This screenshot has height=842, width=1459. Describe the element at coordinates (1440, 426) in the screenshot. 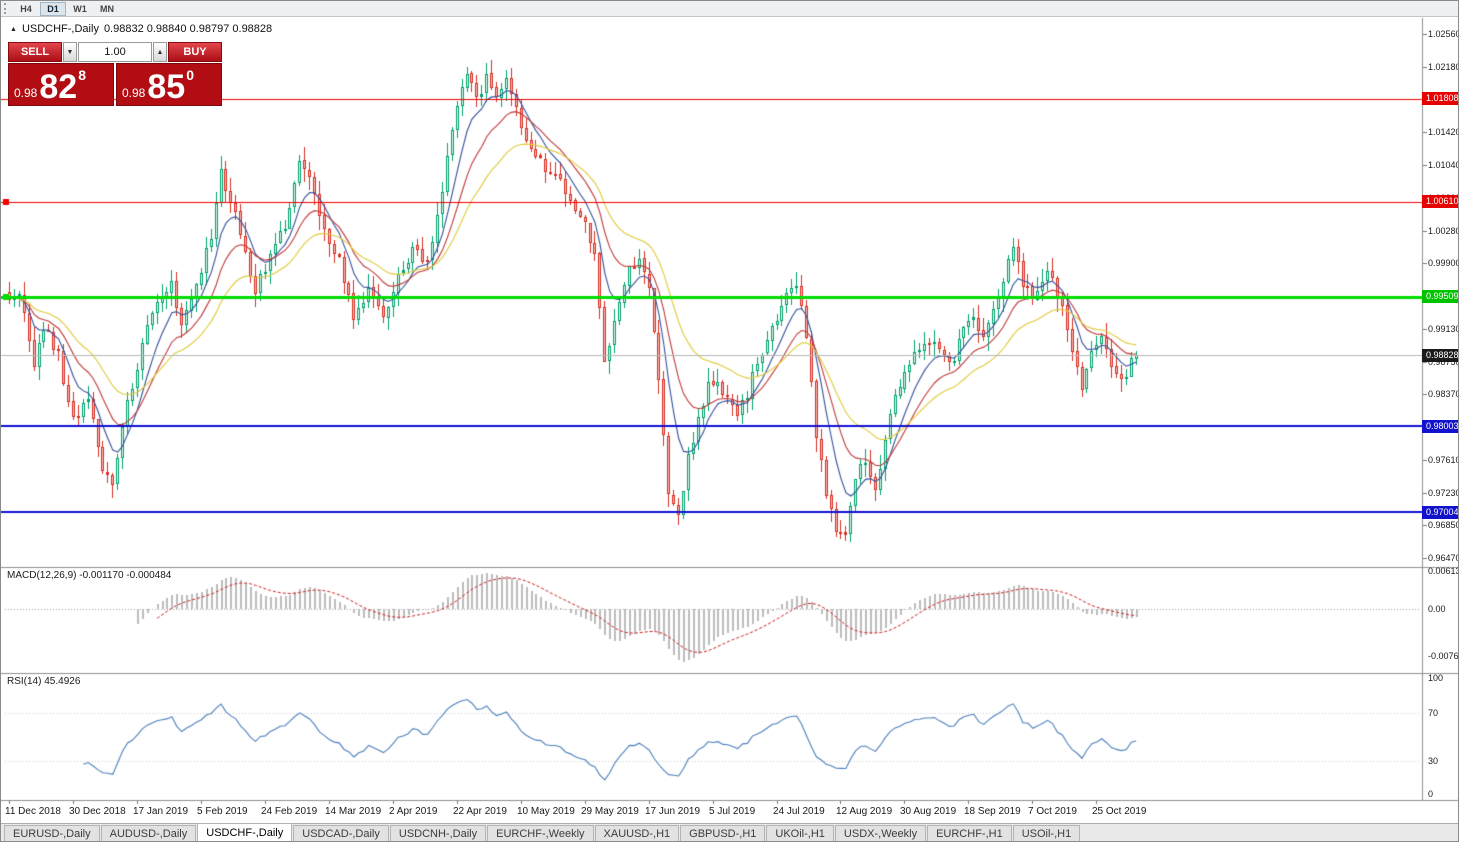

I see `price-level-badge: 0.98003` at that location.